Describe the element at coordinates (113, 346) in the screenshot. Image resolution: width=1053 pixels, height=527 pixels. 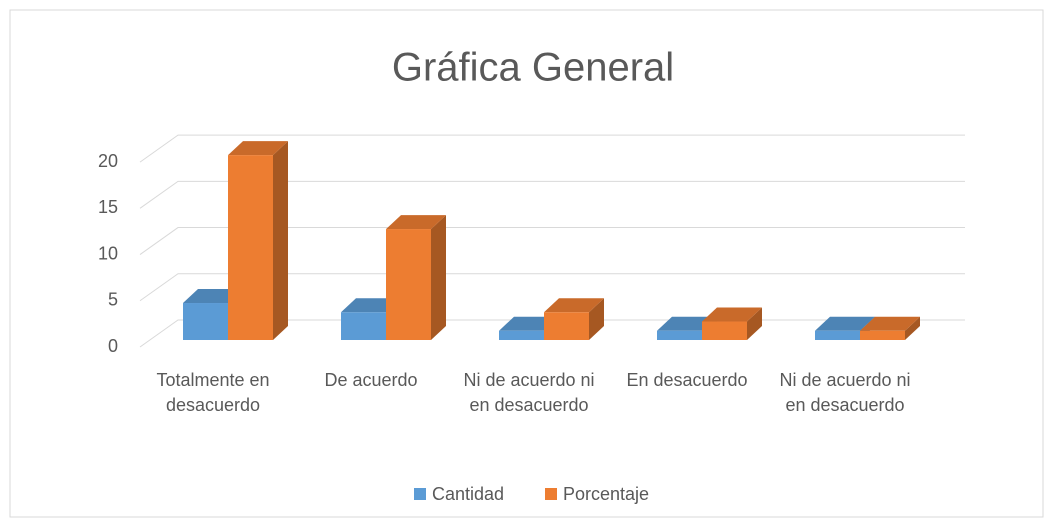
I see `y-tick-label: 0` at that location.